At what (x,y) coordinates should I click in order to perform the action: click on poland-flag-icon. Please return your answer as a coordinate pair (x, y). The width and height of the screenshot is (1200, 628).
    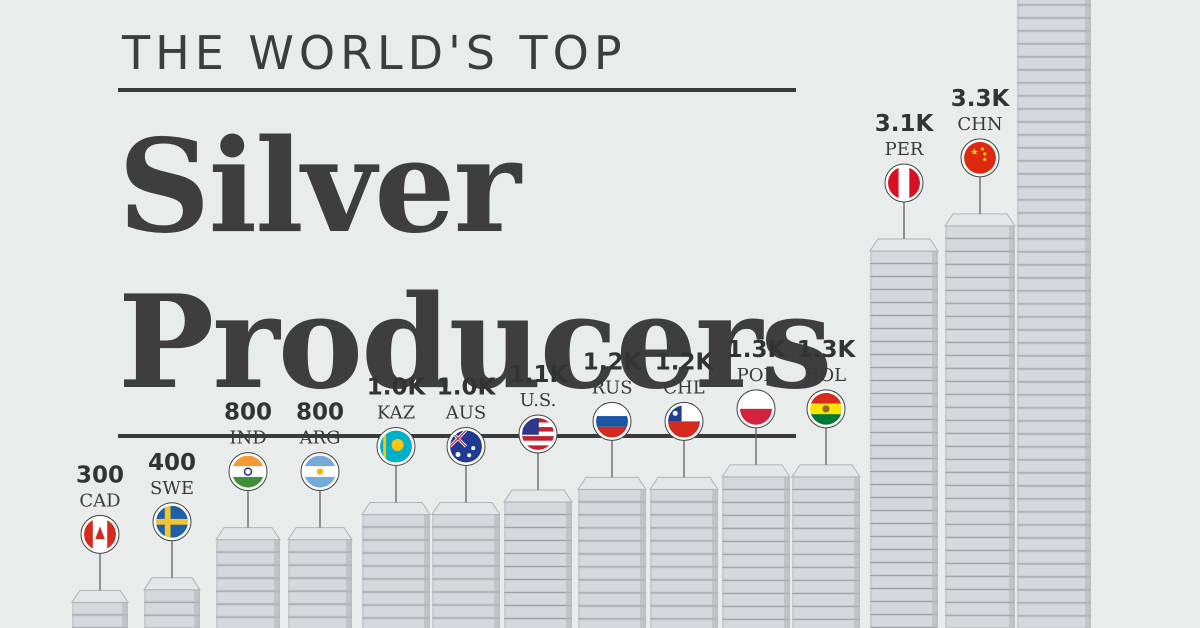
    Looking at the image, I should click on (756, 409).